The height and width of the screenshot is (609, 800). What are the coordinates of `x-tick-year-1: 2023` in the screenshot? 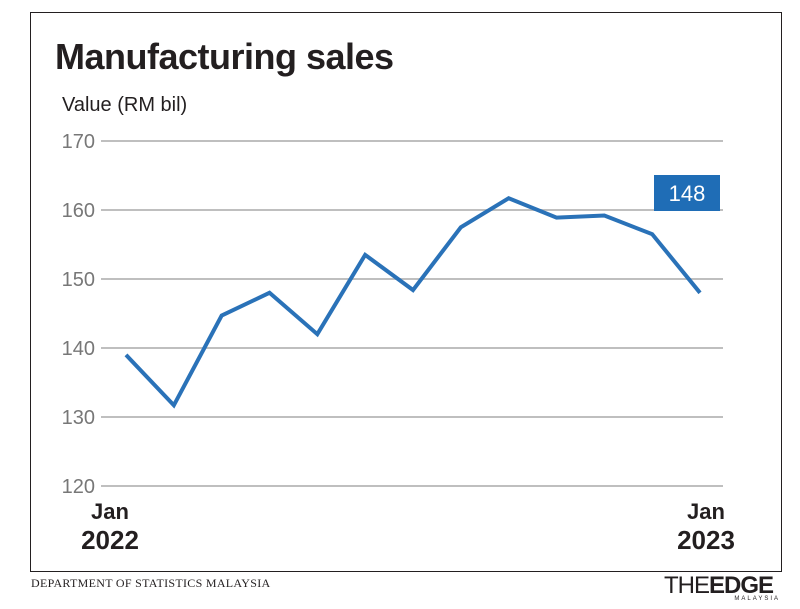 It's located at (706, 540).